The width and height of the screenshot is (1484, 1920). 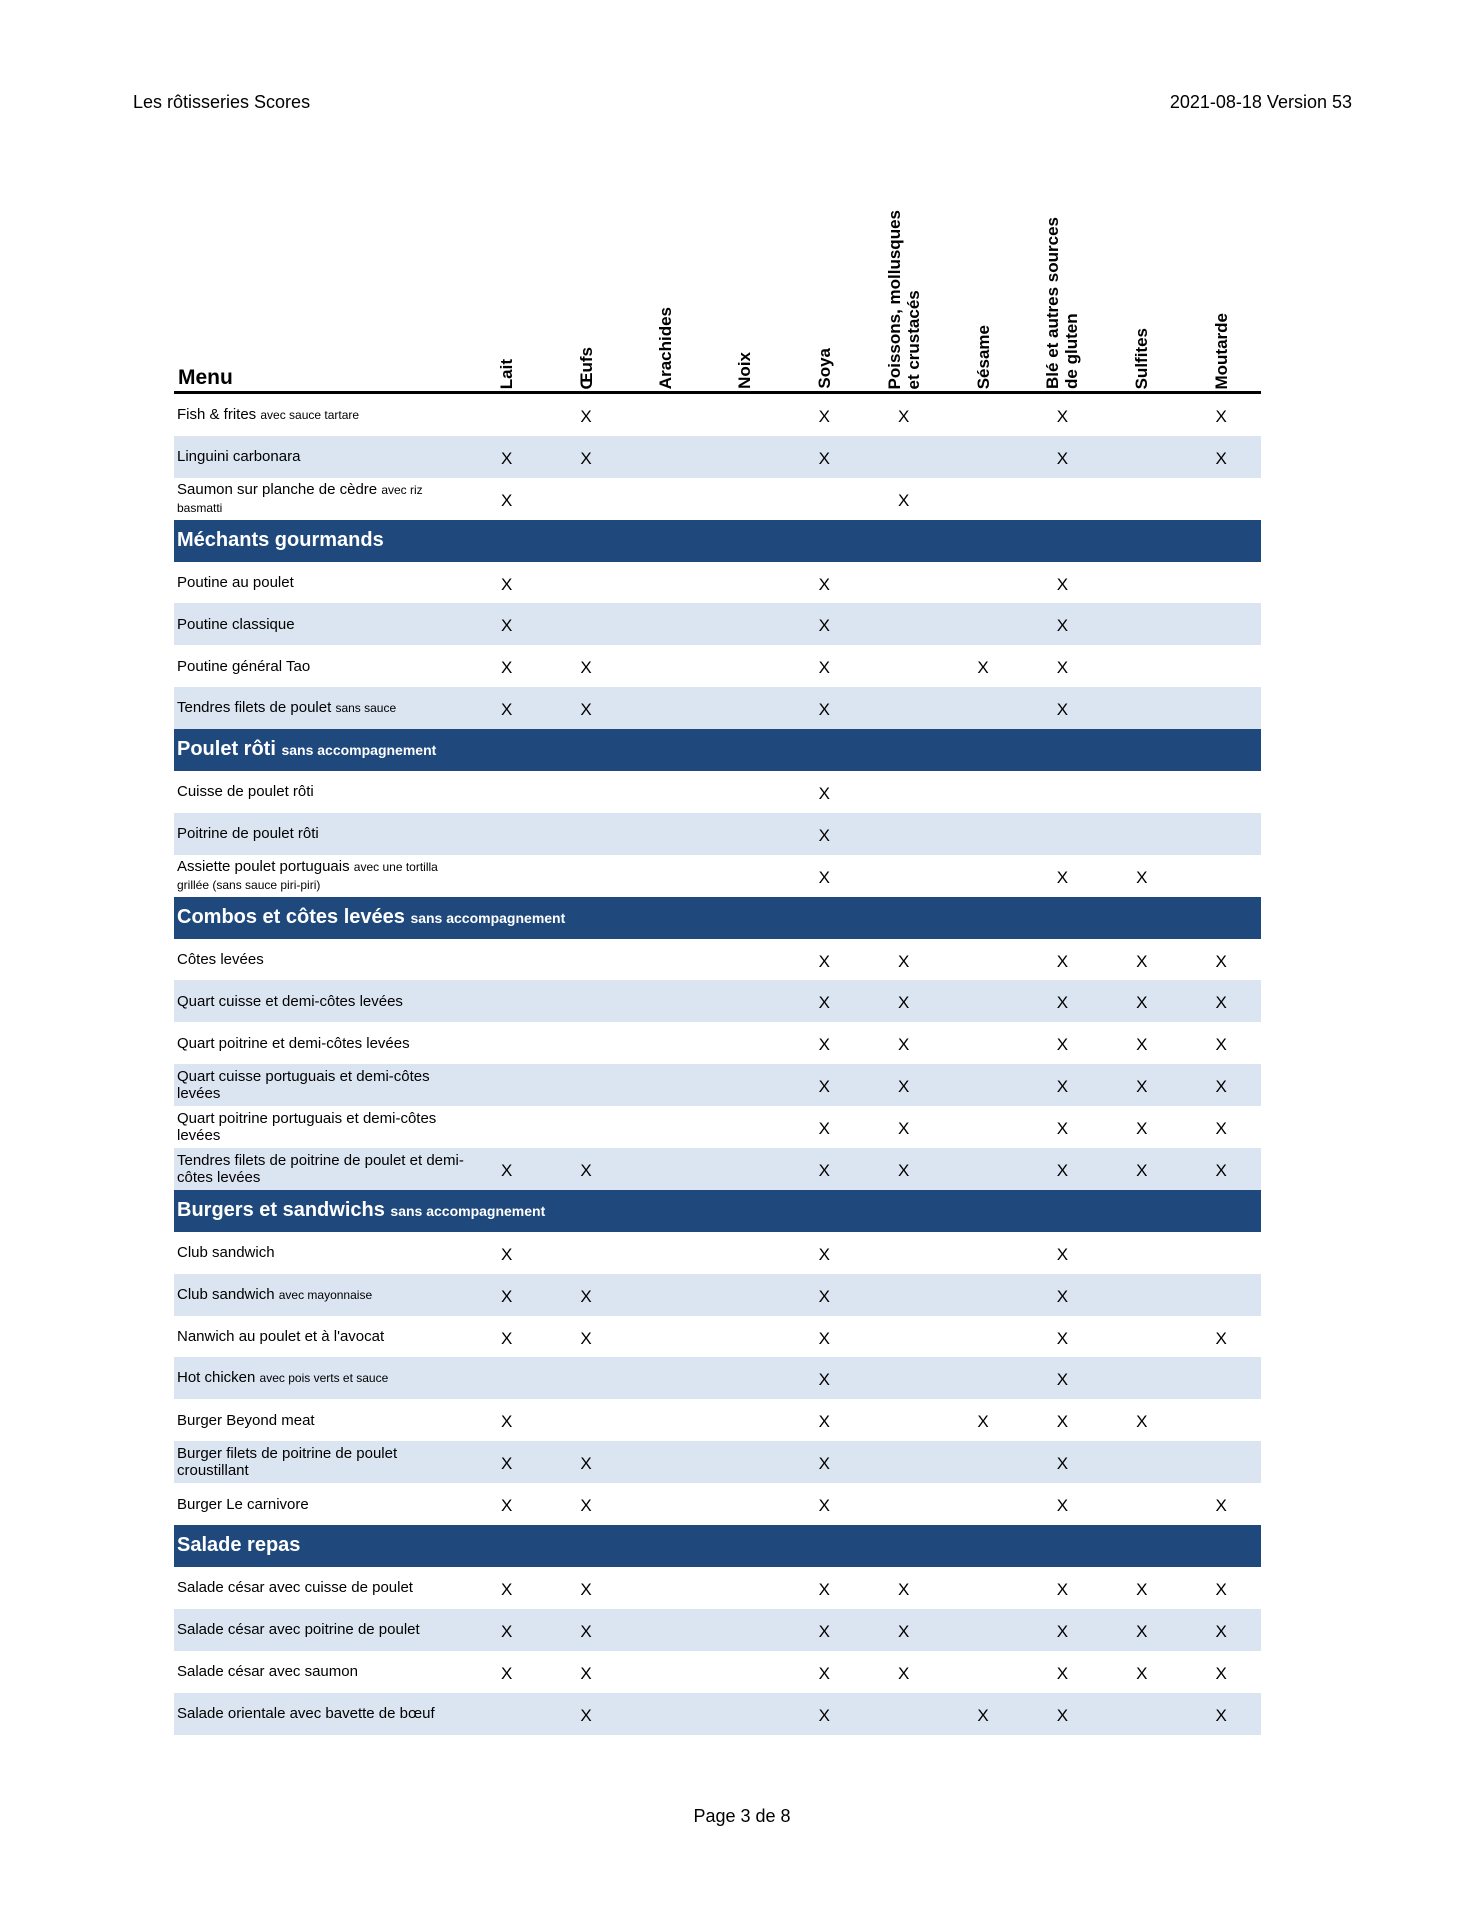 What do you see at coordinates (320, 415) in the screenshot?
I see `item-name-cell: Fish & frites avec sauce tartare` at bounding box center [320, 415].